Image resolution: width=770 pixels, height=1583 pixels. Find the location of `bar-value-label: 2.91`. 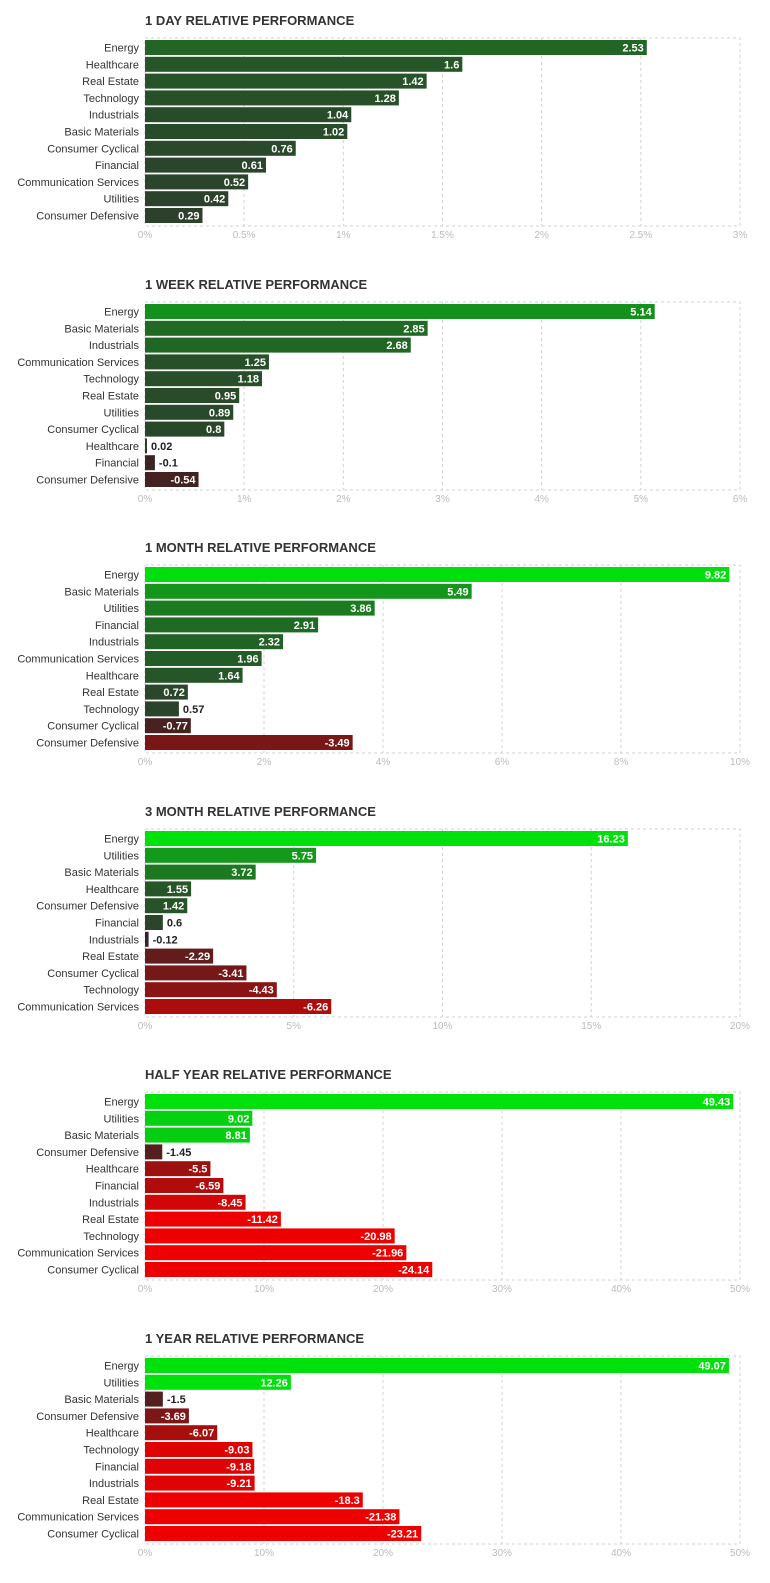

bar-value-label: 2.91 is located at coordinates (304, 626).